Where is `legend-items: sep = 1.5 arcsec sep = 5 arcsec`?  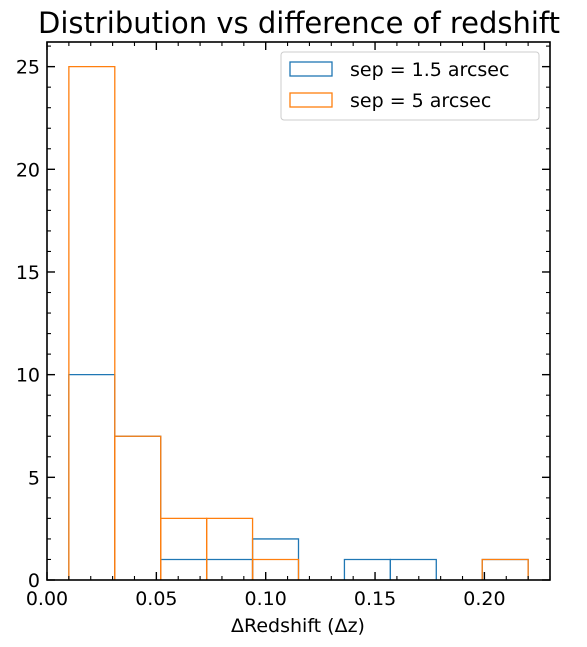 legend-items: sep = 1.5 arcsec sep = 5 arcsec is located at coordinates (399, 85).